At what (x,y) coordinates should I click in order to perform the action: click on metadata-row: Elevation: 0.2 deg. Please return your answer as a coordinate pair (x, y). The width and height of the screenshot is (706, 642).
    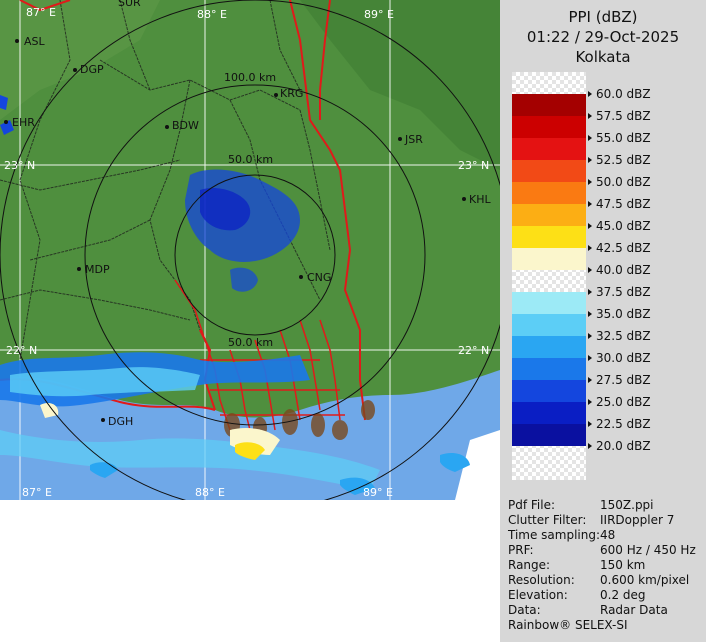
    Looking at the image, I should click on (606, 595).